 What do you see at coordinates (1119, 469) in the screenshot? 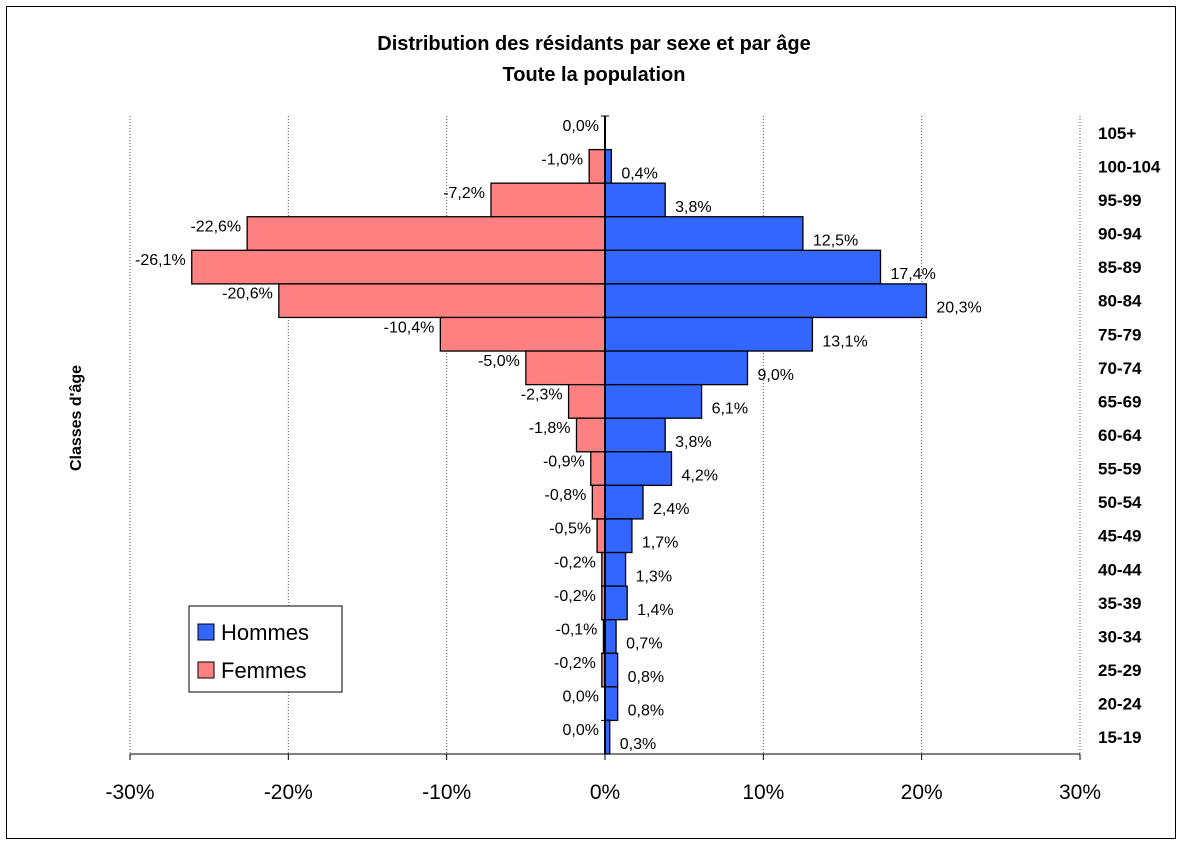
I see `category-label-55-59: 55-59` at bounding box center [1119, 469].